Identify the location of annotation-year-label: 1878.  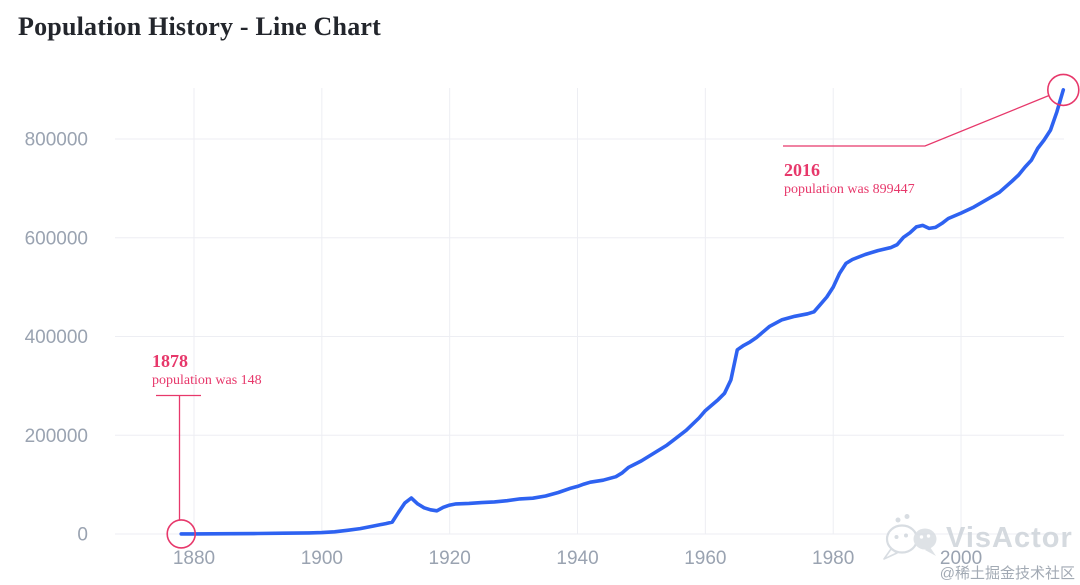
(170, 361).